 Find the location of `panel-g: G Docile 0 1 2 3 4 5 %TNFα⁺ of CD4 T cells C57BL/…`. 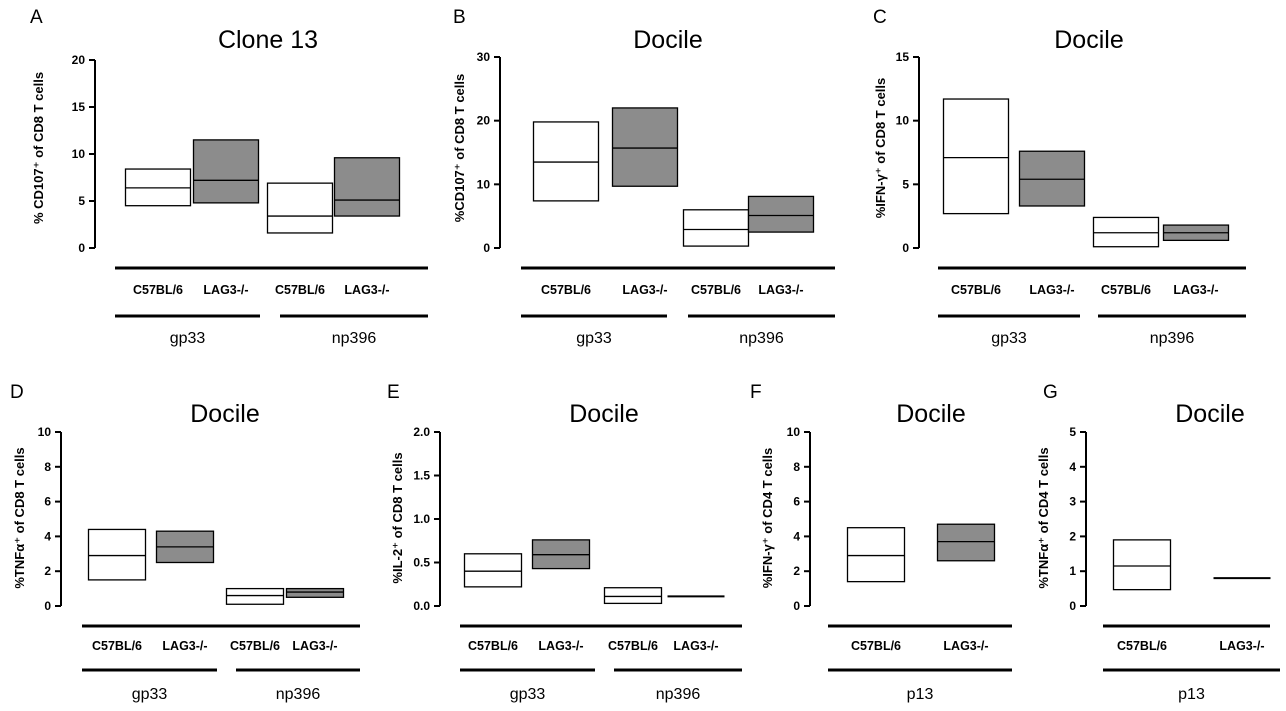

panel-g: G Docile 0 1 2 3 4 5 %TNFα⁺ of CD4 T cells C57BL/… is located at coordinates (1158, 542).